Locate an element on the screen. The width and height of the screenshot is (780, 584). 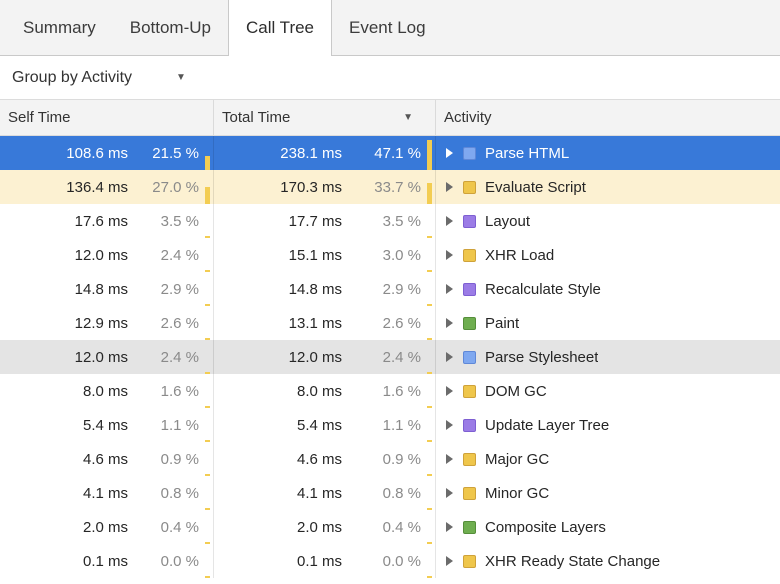
self-time-cell: 12.0 ms 2.4 % is located at coordinates (107, 255).